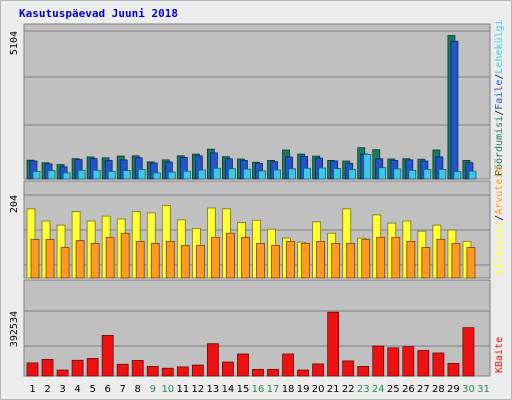 Image resolution: width=512 pixels, height=400 pixels. I want to click on x-tick-label: 15, so click(243, 389).